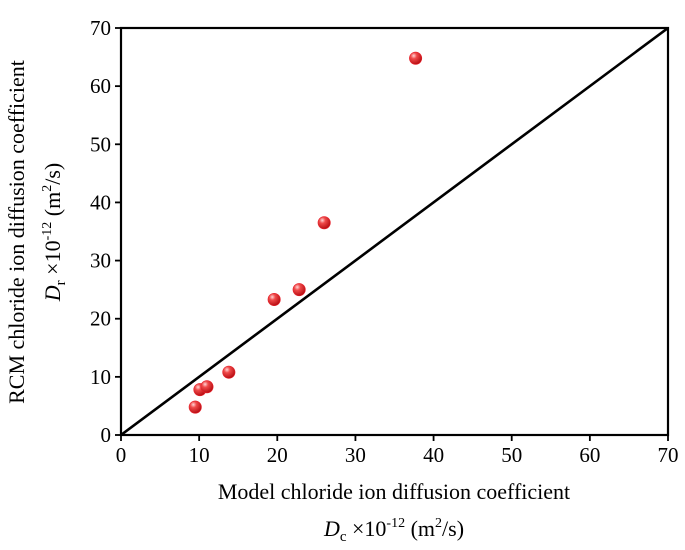  I want to click on x-tick-label: 10, so click(199, 455).